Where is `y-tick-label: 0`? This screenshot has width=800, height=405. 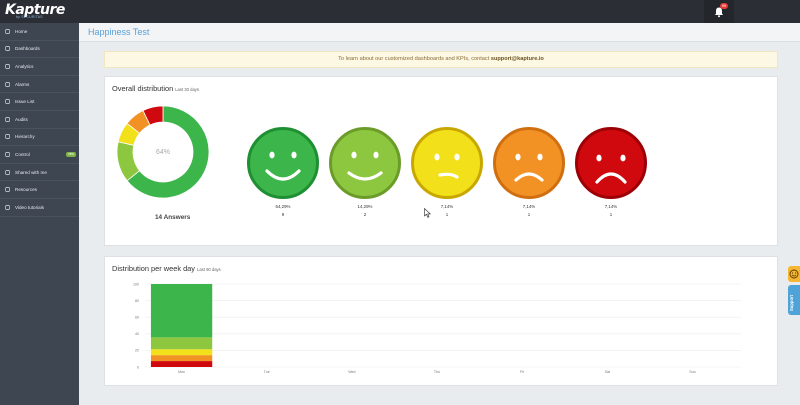 y-tick-label: 0 is located at coordinates (138, 367).